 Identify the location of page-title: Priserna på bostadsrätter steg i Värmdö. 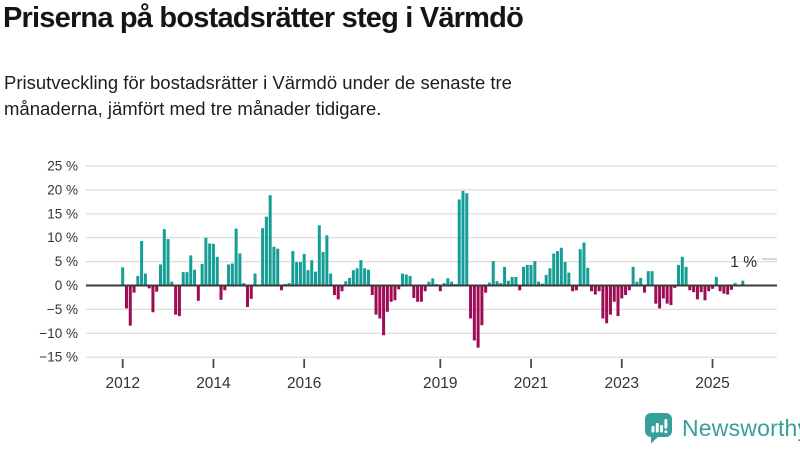
(263, 18).